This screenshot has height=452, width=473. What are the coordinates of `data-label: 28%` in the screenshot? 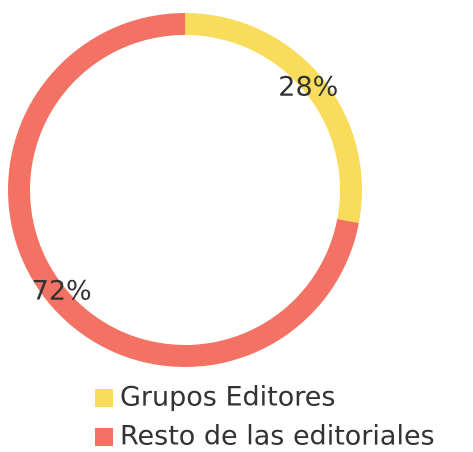 It's located at (308, 87).